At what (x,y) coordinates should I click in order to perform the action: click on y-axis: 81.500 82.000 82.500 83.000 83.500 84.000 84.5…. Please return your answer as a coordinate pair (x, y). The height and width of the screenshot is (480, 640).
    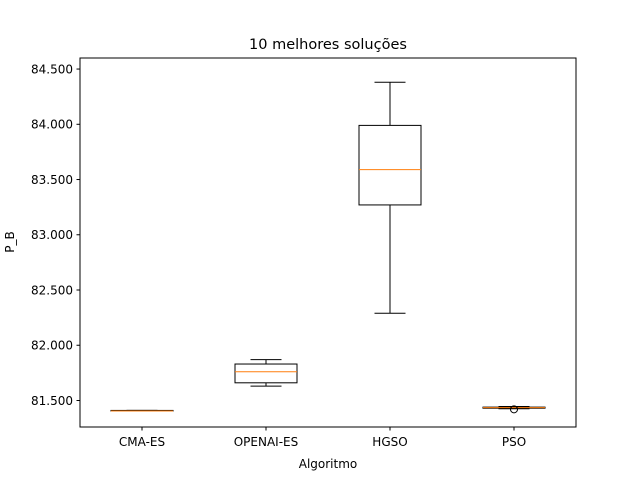
    Looking at the image, I should click on (55, 235).